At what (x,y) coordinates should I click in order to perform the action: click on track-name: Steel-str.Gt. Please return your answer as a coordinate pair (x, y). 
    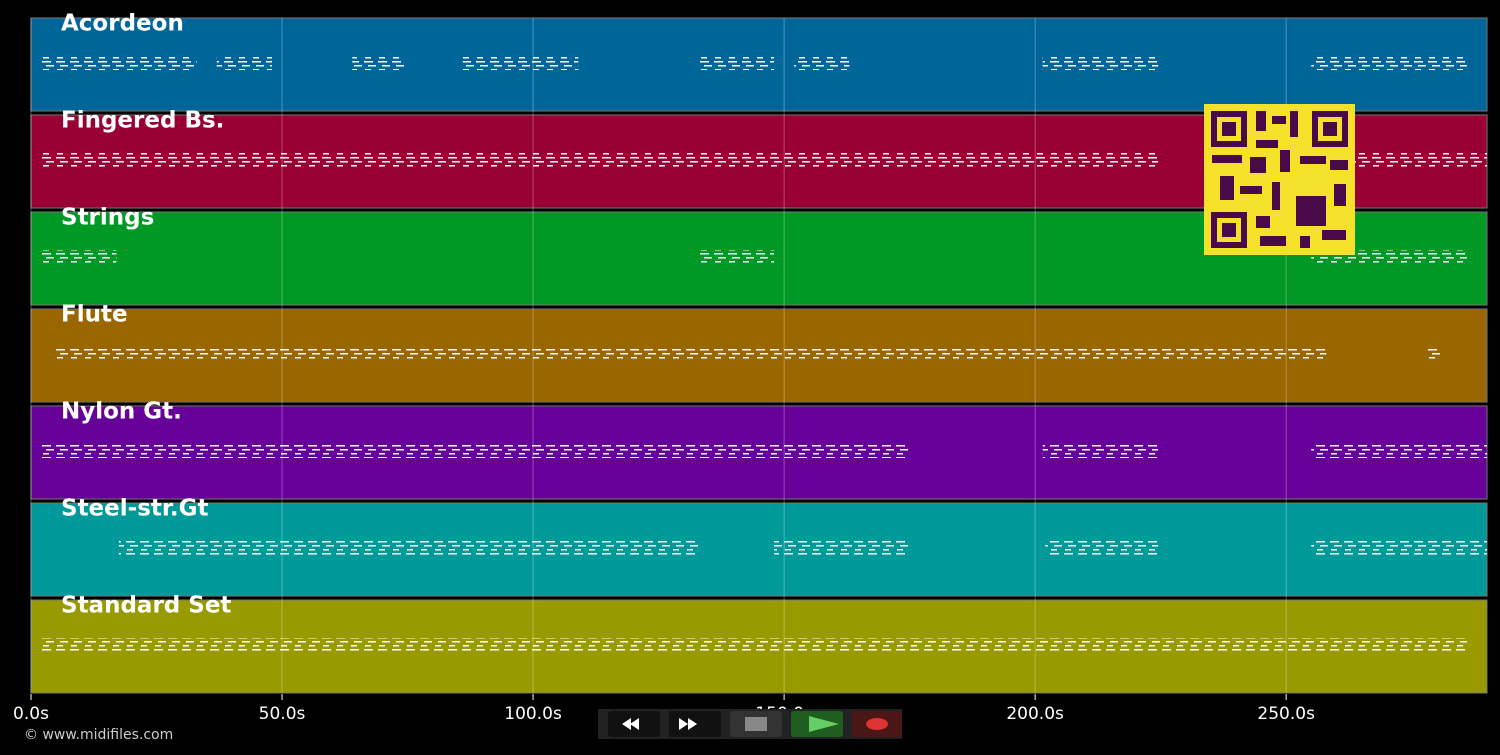
    Looking at the image, I should click on (135, 509).